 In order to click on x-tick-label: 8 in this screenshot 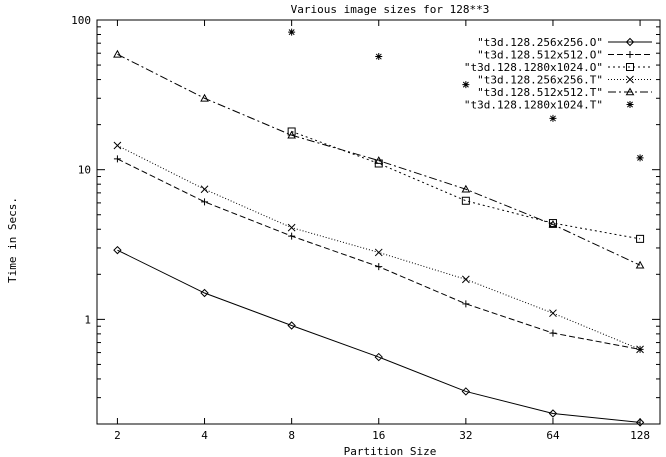, I will do `click(291, 435)`.